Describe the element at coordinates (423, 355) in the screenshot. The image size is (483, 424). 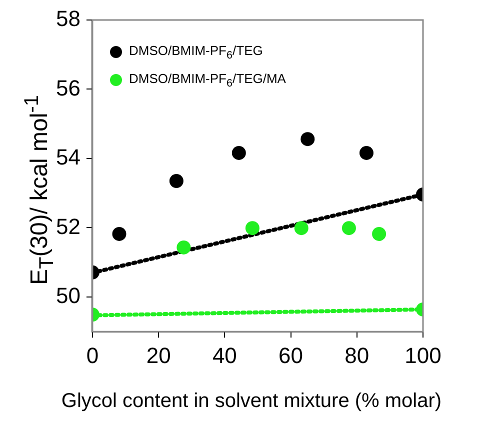
I see `x-tick-label: 100` at that location.